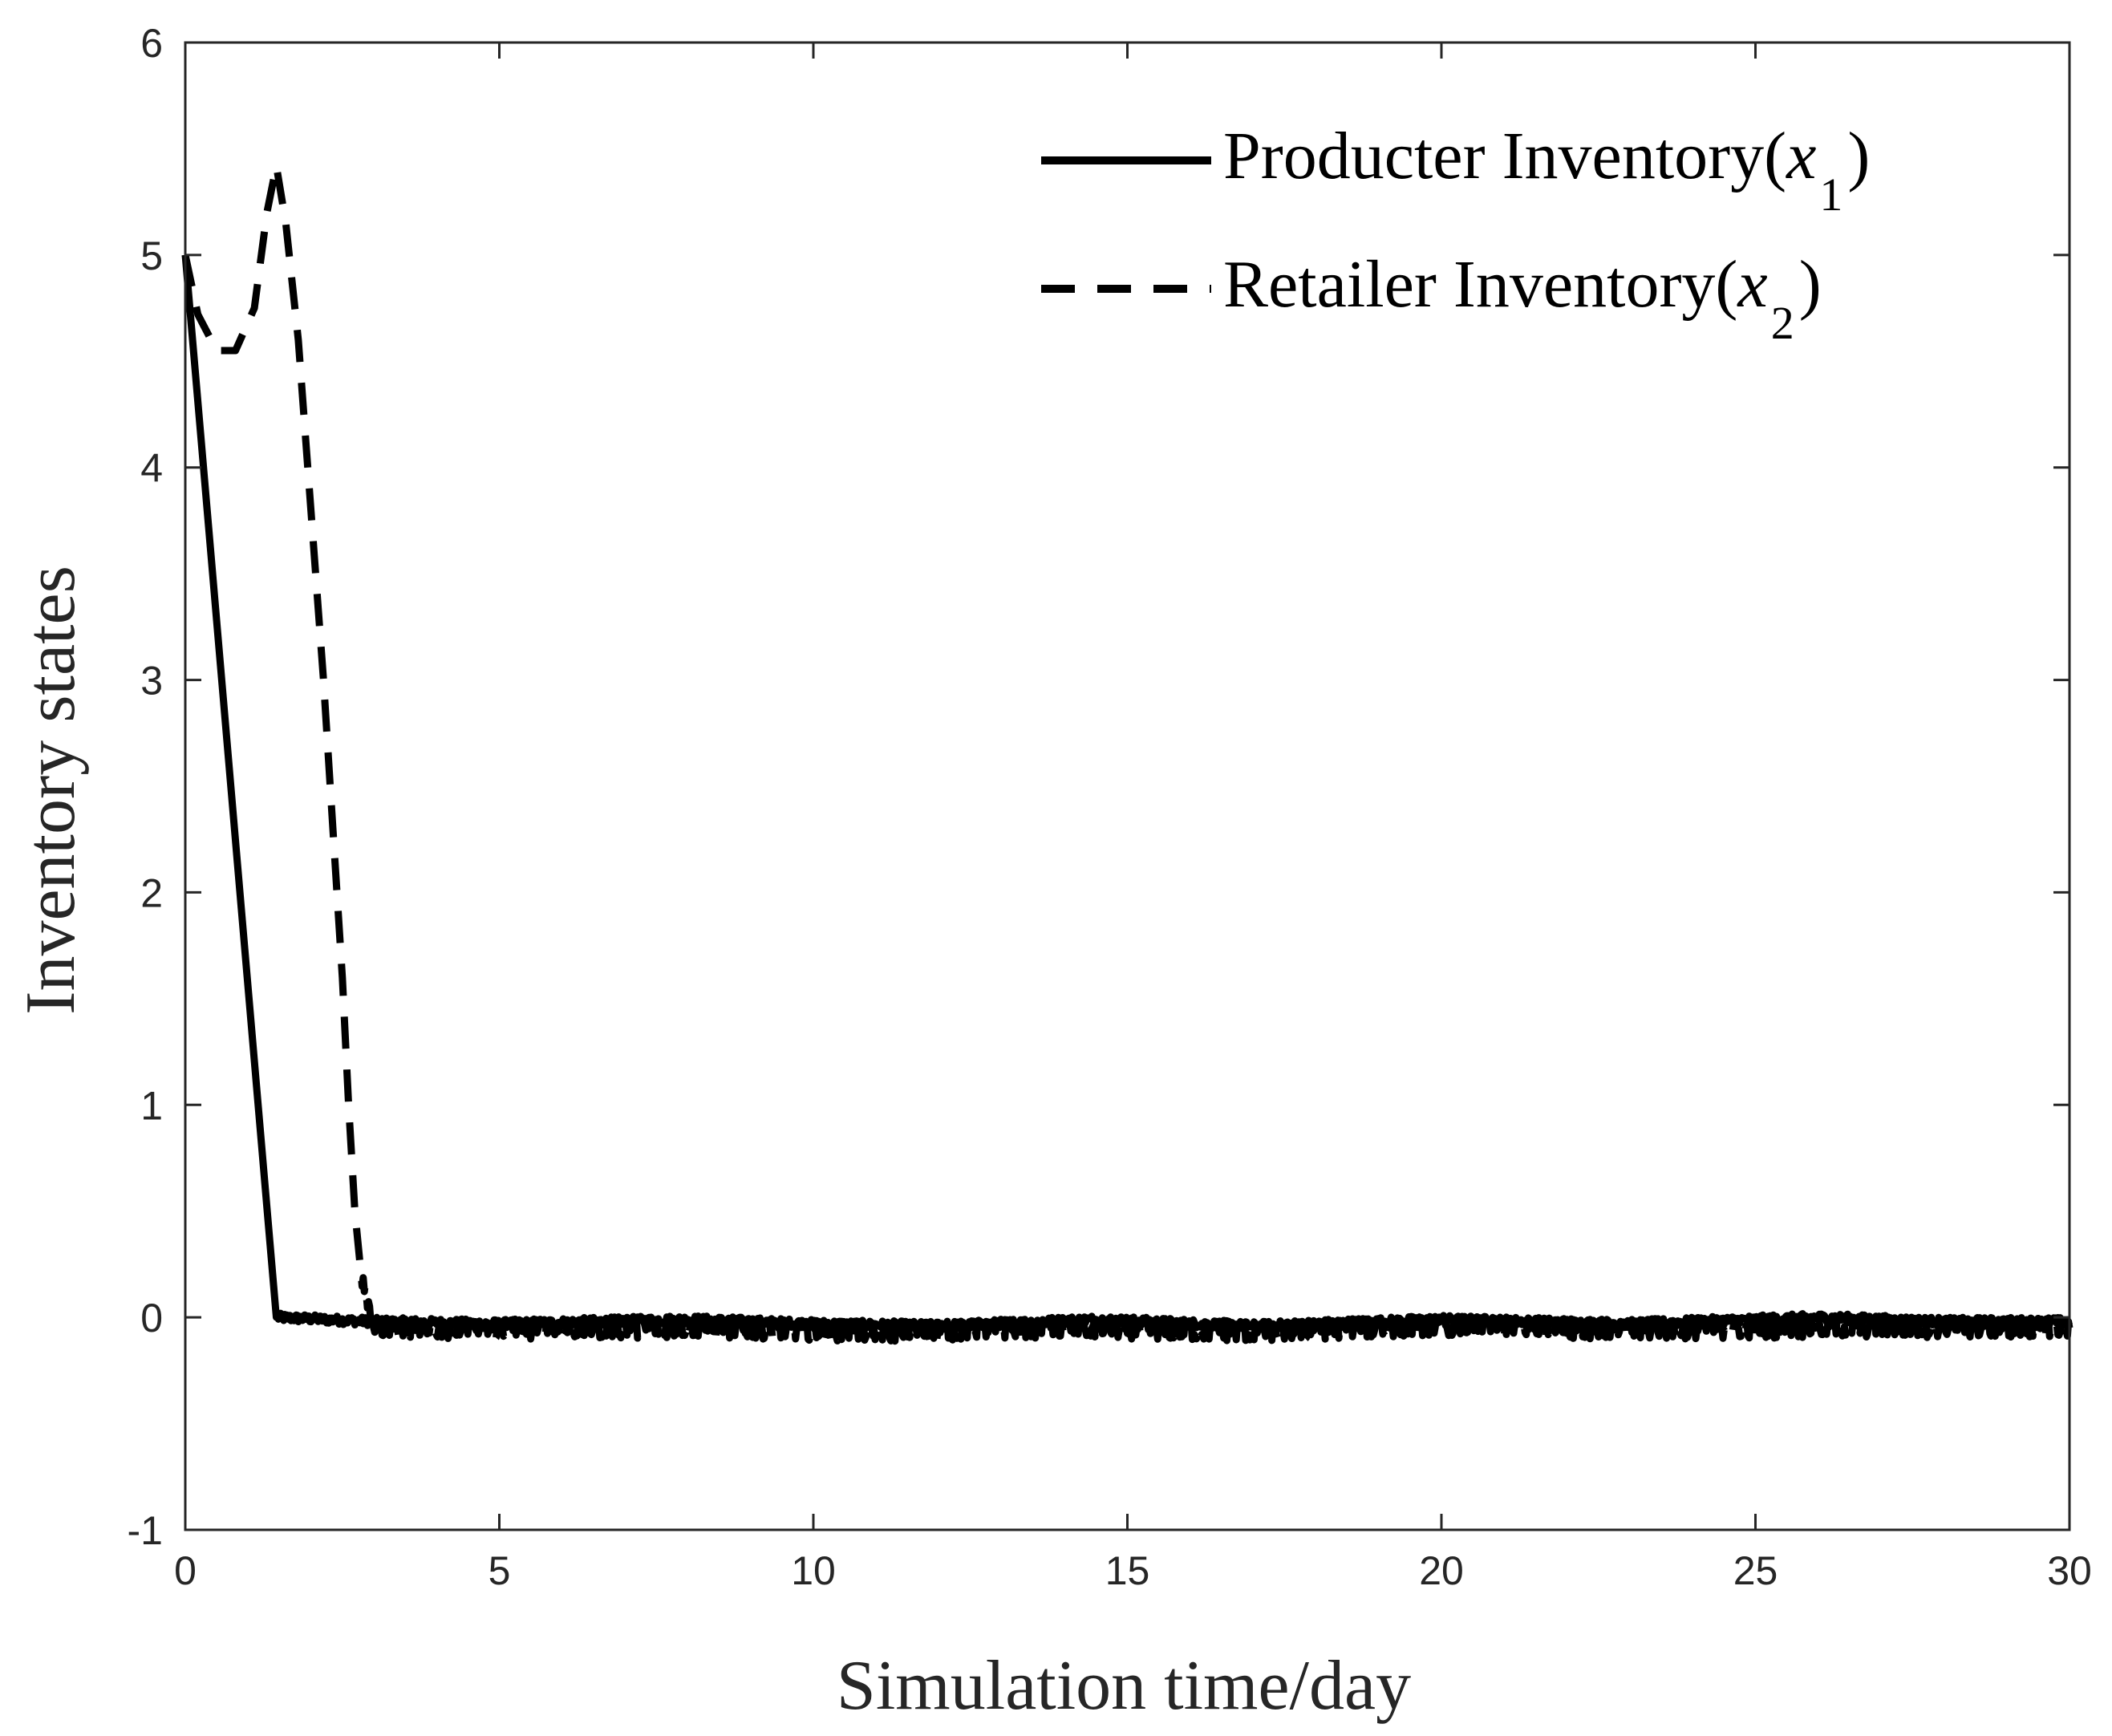  Describe the element at coordinates (2069, 1571) in the screenshot. I see `x-tick-label-30: 30` at that location.